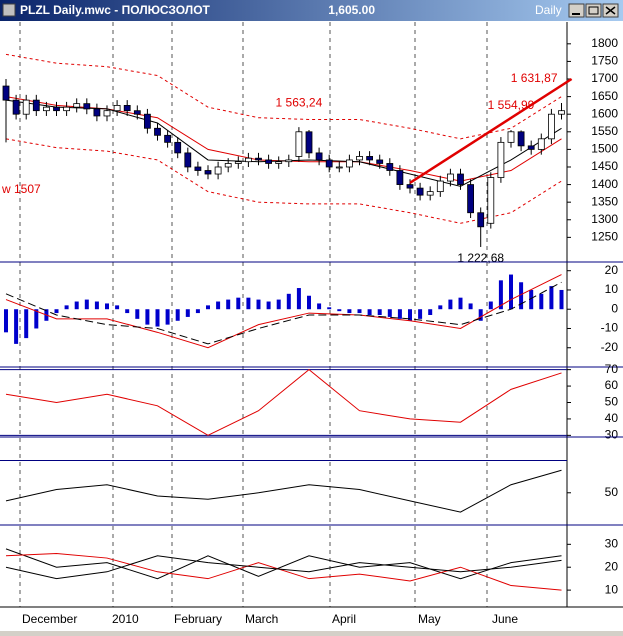 The width and height of the screenshot is (623, 636). Describe the element at coordinates (511, 105) in the screenshot. I see `price-annotation: 1 554,99` at that location.